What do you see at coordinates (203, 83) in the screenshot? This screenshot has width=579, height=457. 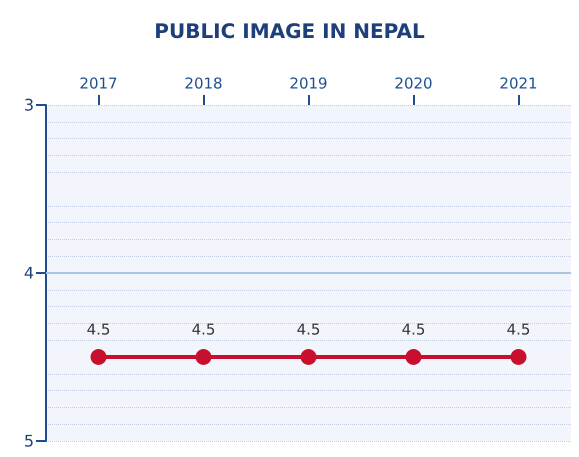 I see `x-tick-label: 2018` at bounding box center [203, 83].